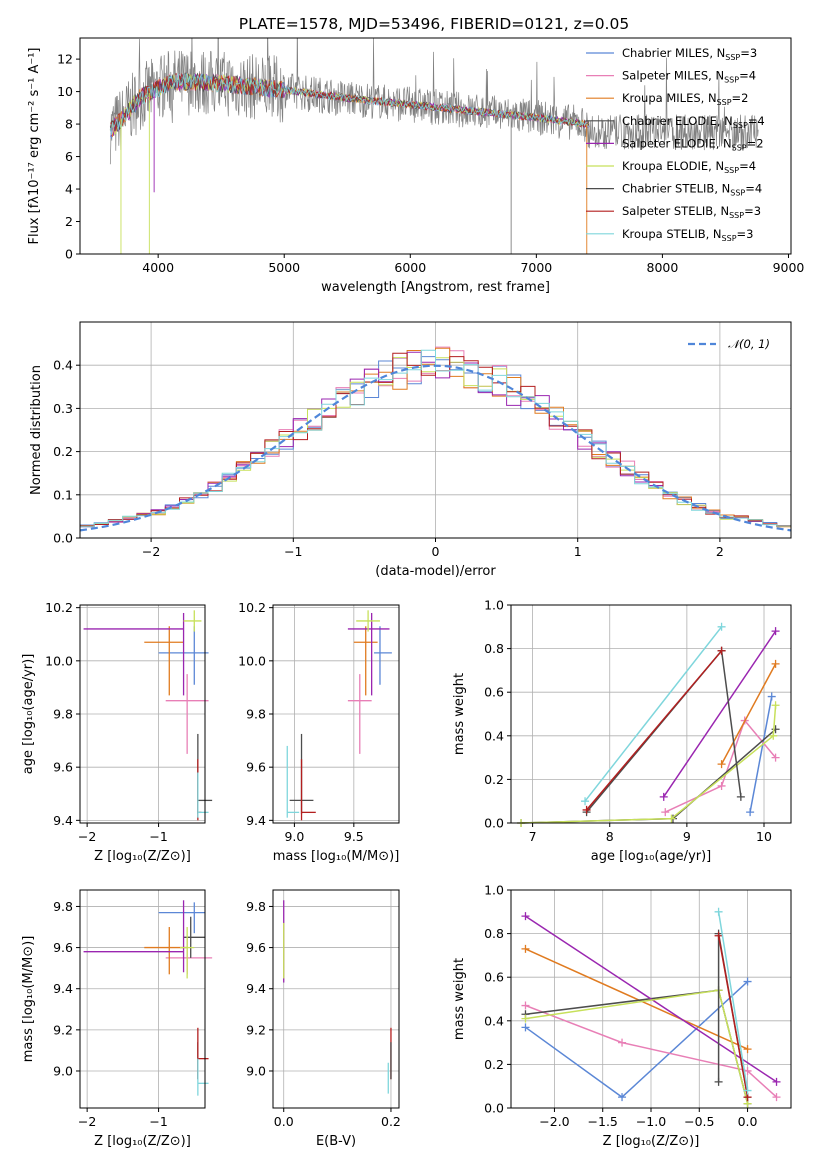  Describe the element at coordinates (699, 1121) in the screenshot. I see `weight_vs_Z-xtick-label: −0.5` at that location.